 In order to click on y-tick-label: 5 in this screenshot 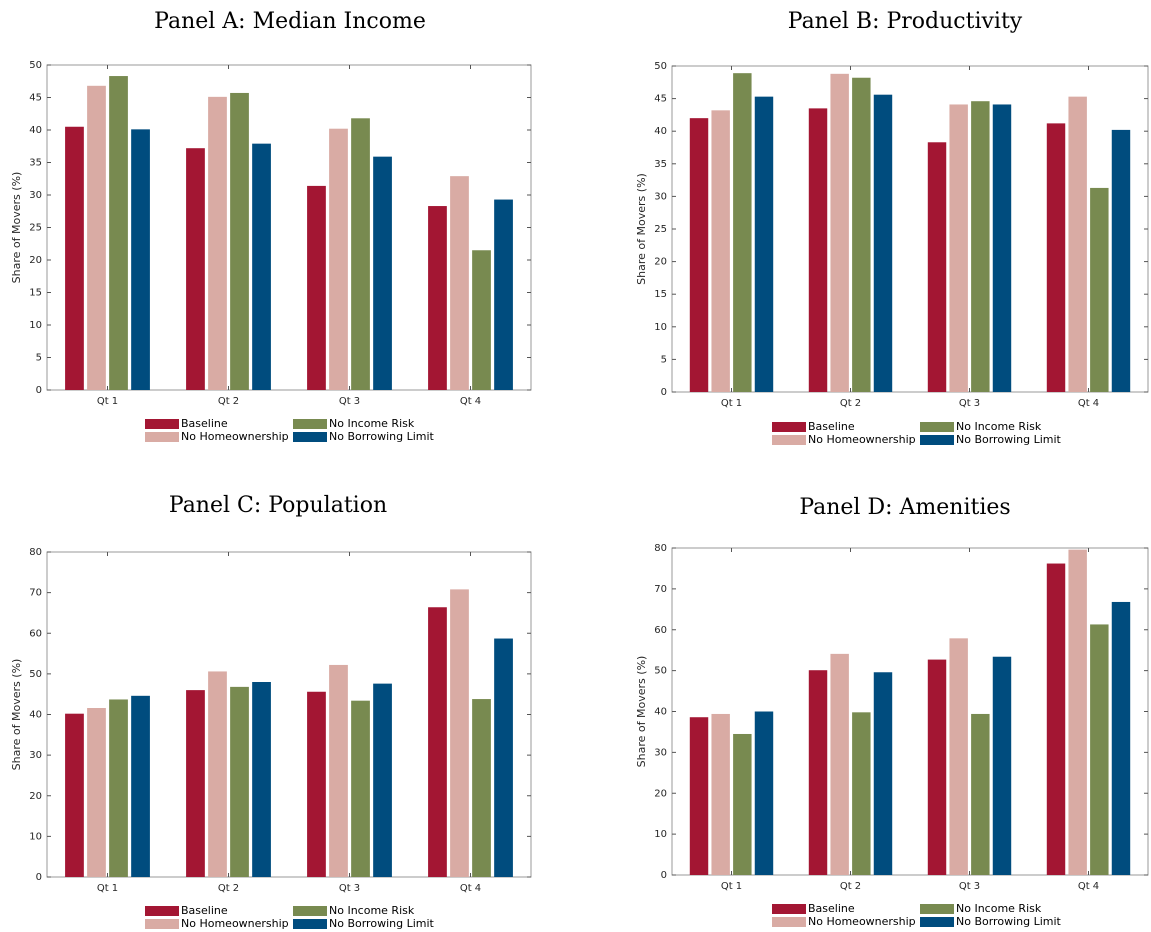, I will do `click(664, 359)`.